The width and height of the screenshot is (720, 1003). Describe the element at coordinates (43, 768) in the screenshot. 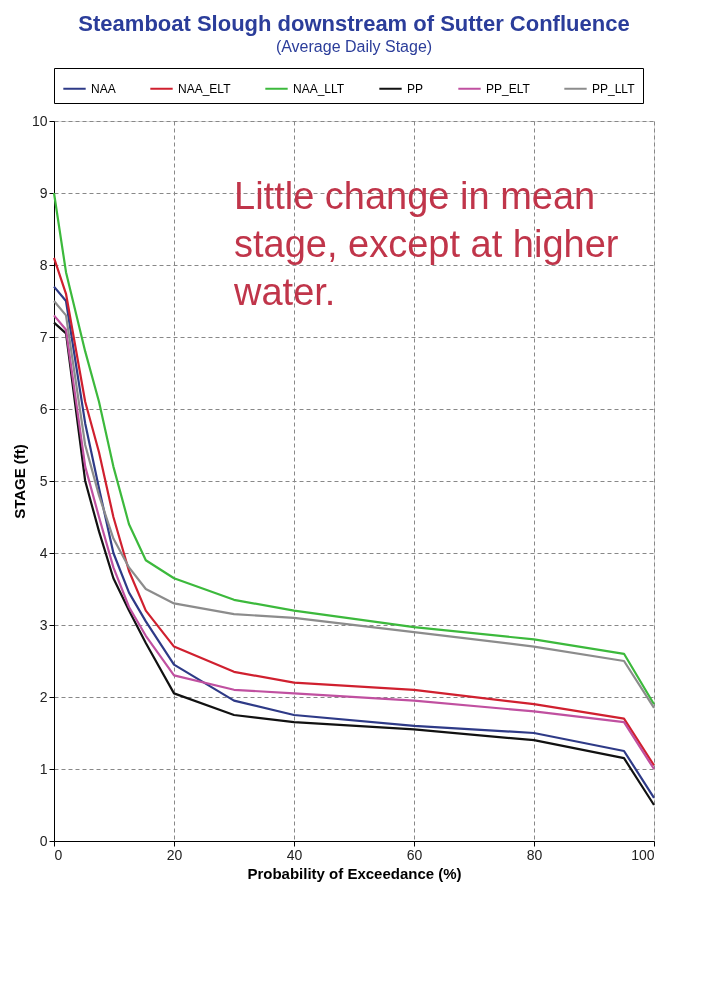

I see `y-tick-label: 1` at that location.